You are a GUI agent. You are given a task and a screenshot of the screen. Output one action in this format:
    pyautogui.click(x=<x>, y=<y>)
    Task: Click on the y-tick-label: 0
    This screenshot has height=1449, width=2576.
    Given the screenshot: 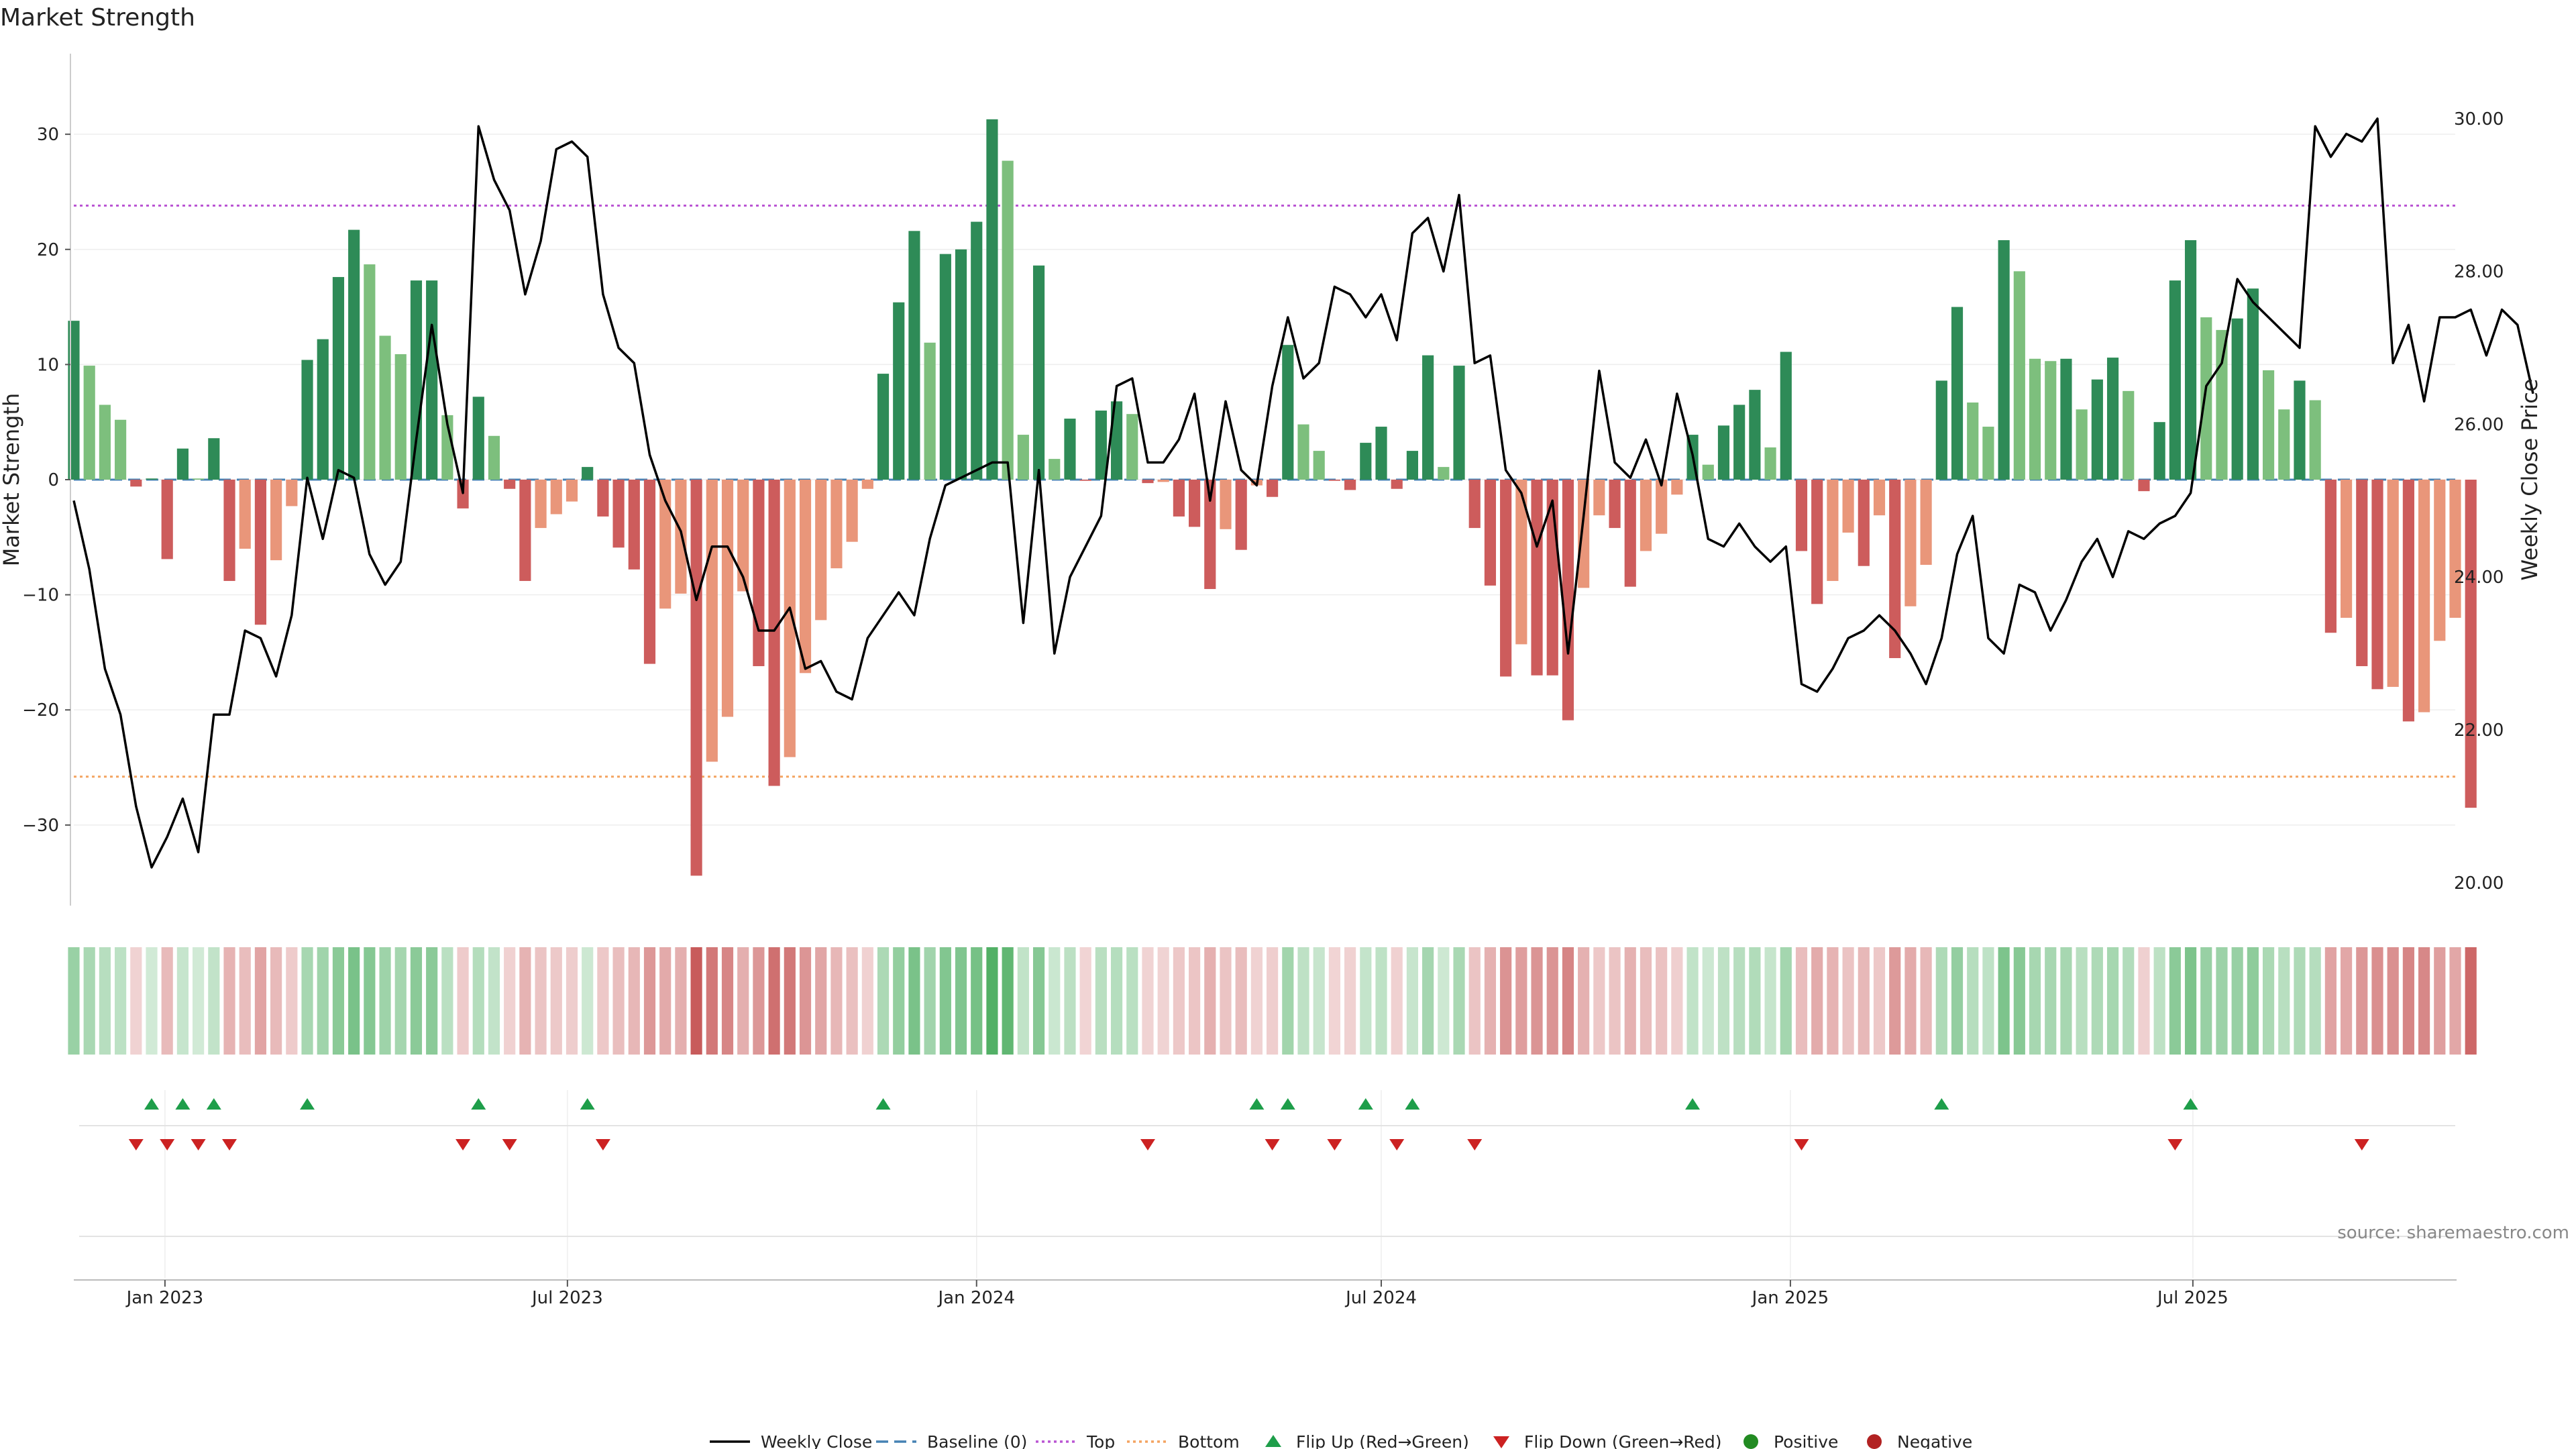 What is the action you would take?
    pyautogui.click(x=53, y=480)
    